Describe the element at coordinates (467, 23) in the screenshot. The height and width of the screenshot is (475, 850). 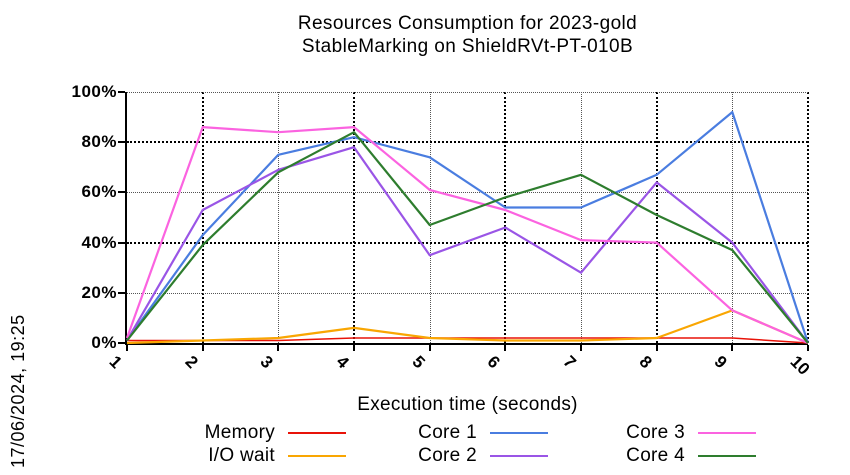
I see `chart-title-line1: Resources Consumption for 2023-gold` at that location.